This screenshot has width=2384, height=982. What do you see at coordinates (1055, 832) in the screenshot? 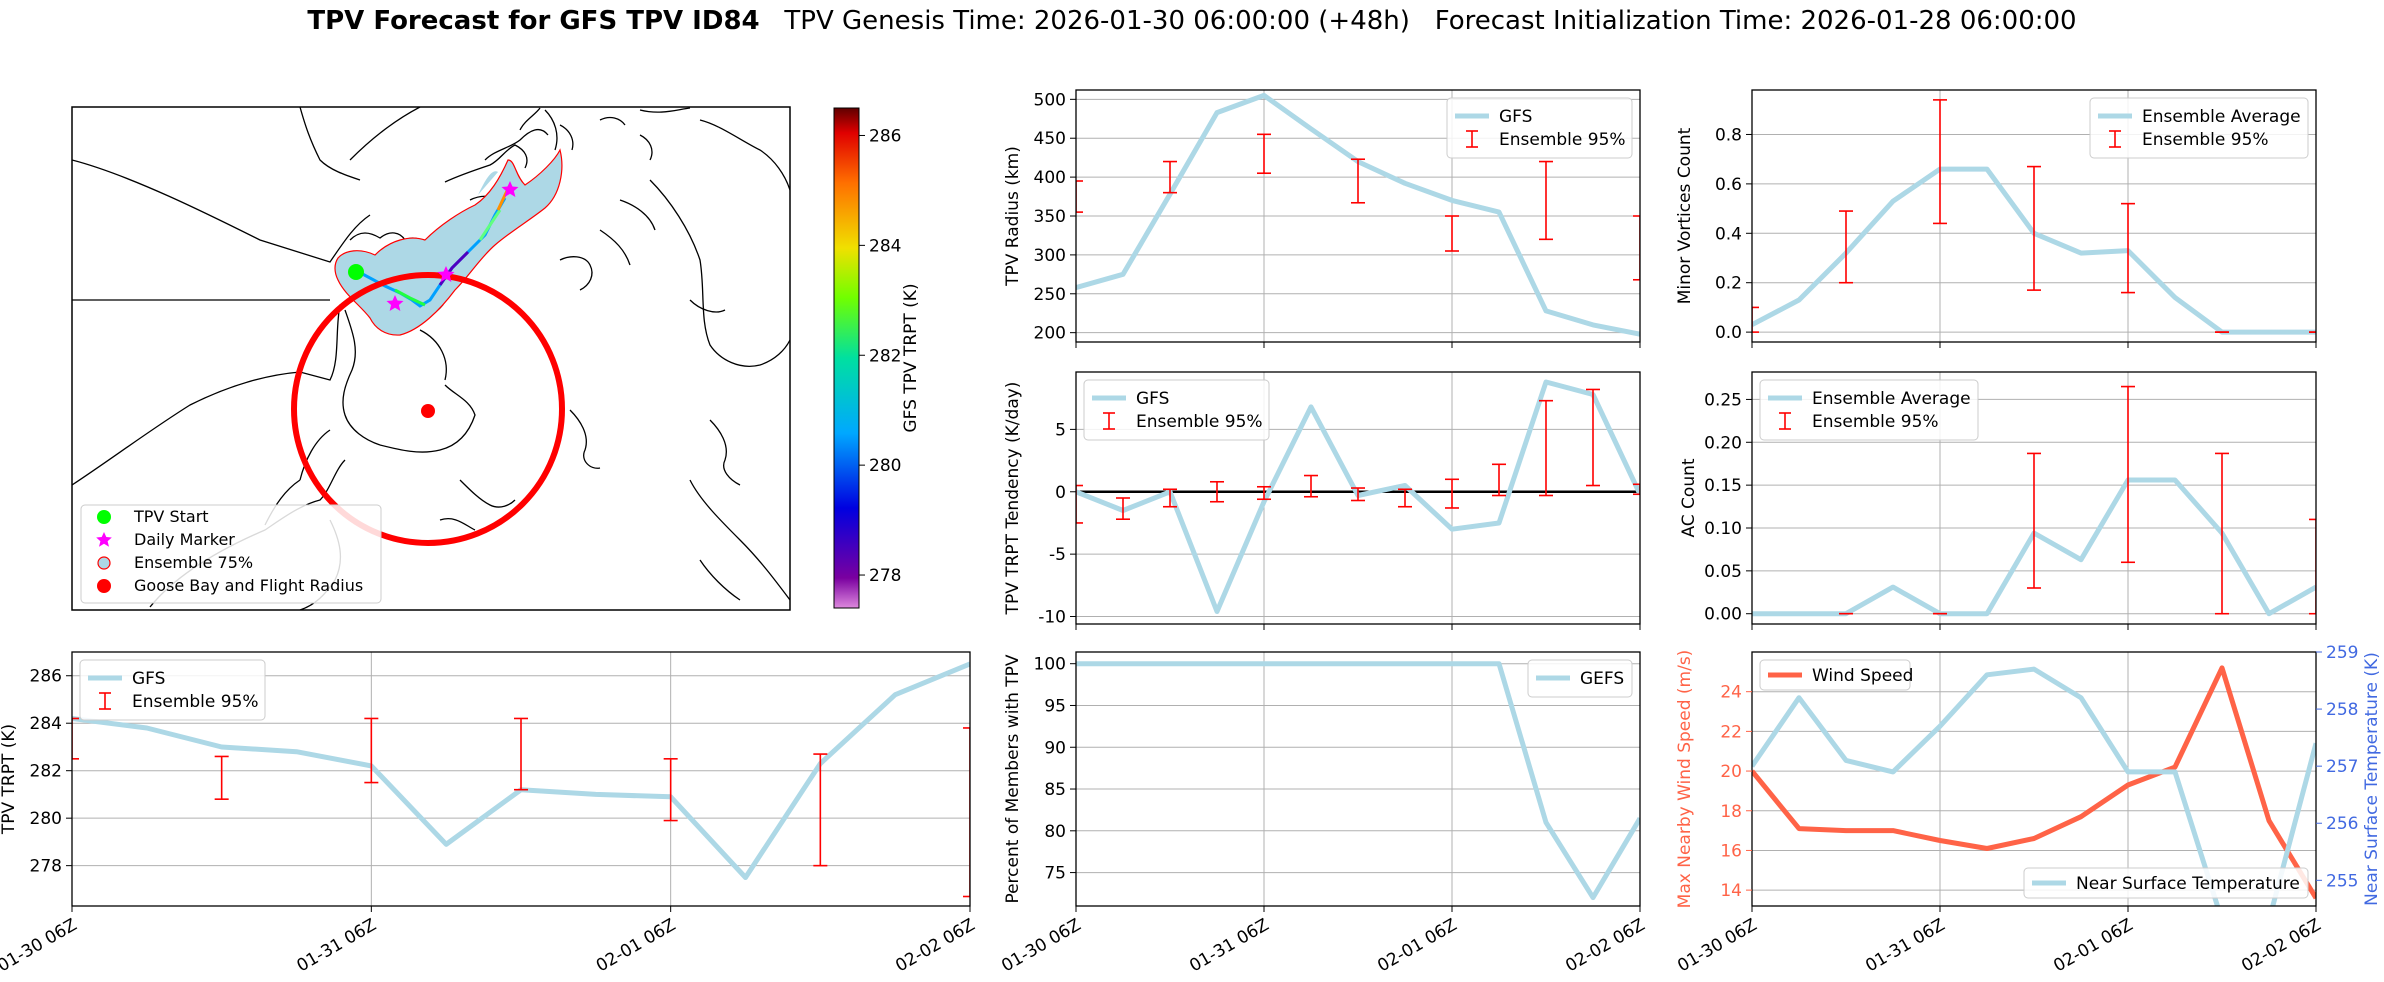
I see `y-tick-label: 80` at bounding box center [1055, 832].